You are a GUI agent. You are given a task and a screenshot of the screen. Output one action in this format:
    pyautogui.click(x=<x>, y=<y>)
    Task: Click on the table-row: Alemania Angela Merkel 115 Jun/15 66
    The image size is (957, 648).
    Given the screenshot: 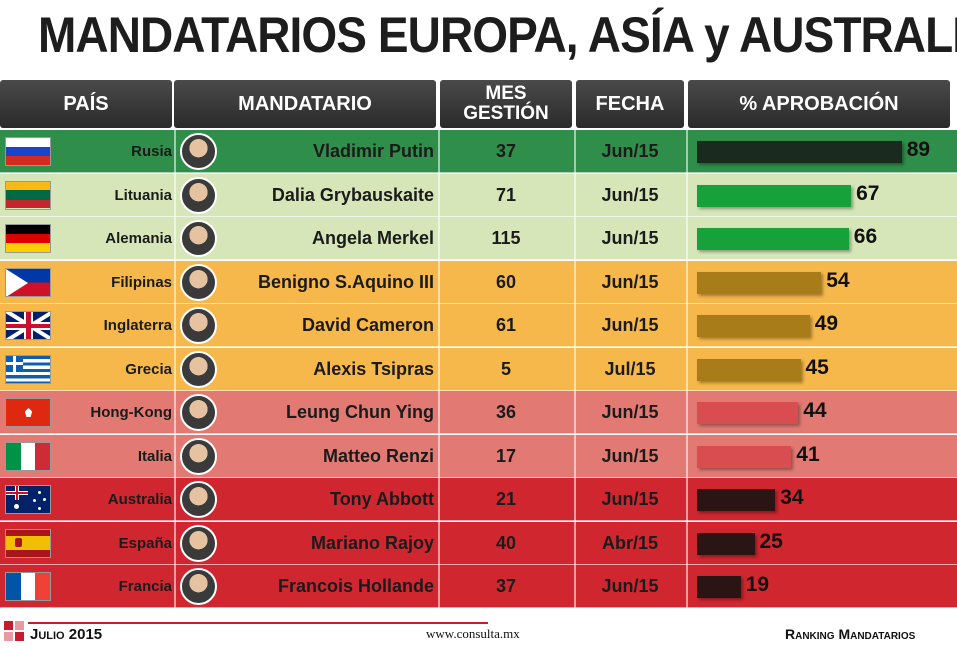 What is the action you would take?
    pyautogui.click(x=478, y=238)
    